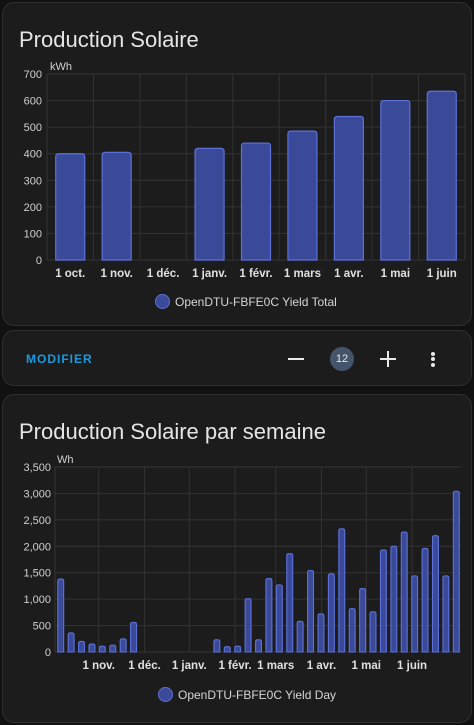 The image size is (474, 725). What do you see at coordinates (37, 494) in the screenshot?
I see `y-tick-label: 3,000` at bounding box center [37, 494].